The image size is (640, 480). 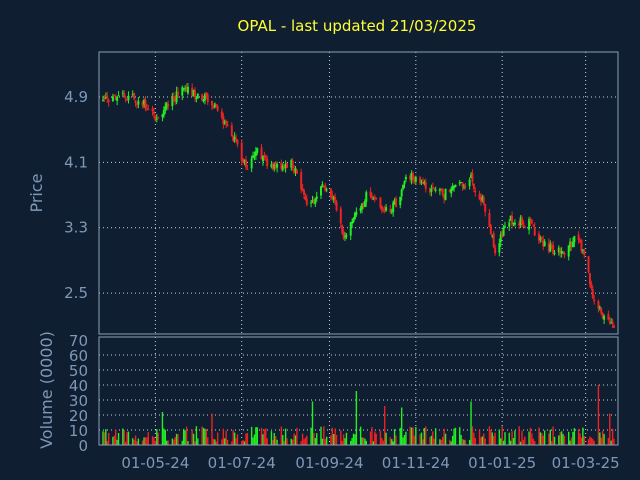 What do you see at coordinates (586, 463) in the screenshot?
I see `x-tick-label: 01-03-25` at bounding box center [586, 463].